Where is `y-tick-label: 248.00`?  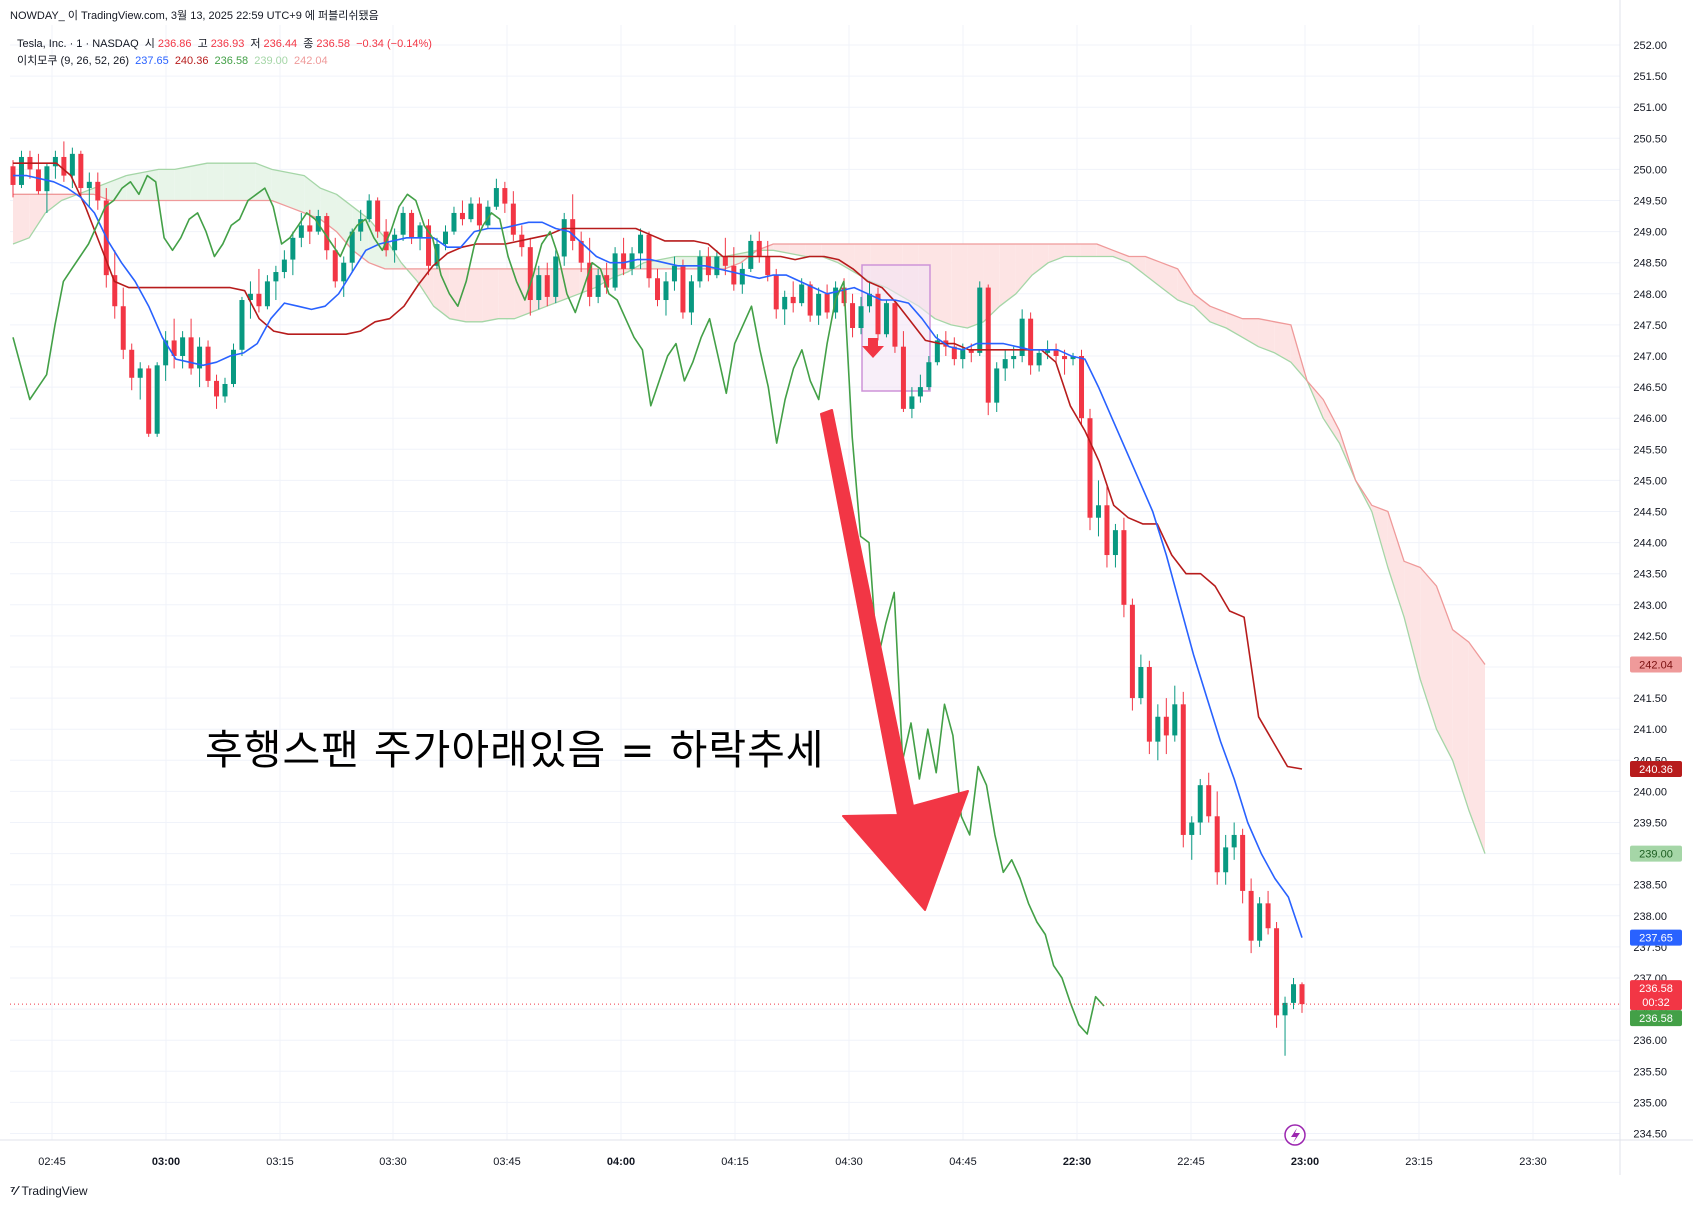
y-tick-label: 248.00 is located at coordinates (1650, 295).